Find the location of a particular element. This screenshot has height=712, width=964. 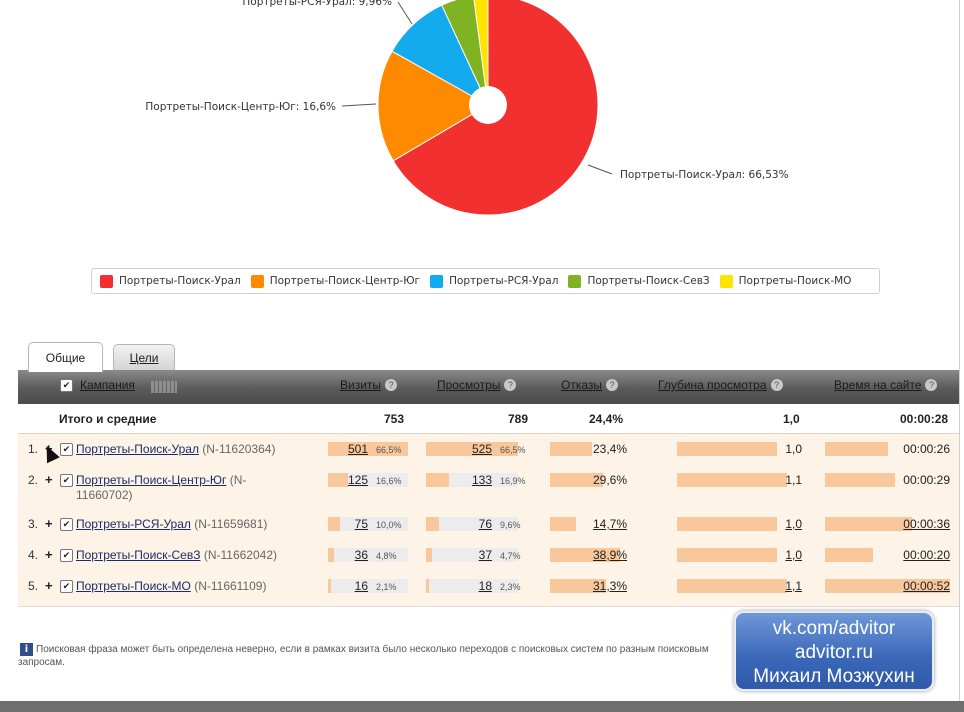

legend-item: Портреты-РСЯ-Урал is located at coordinates (494, 281).